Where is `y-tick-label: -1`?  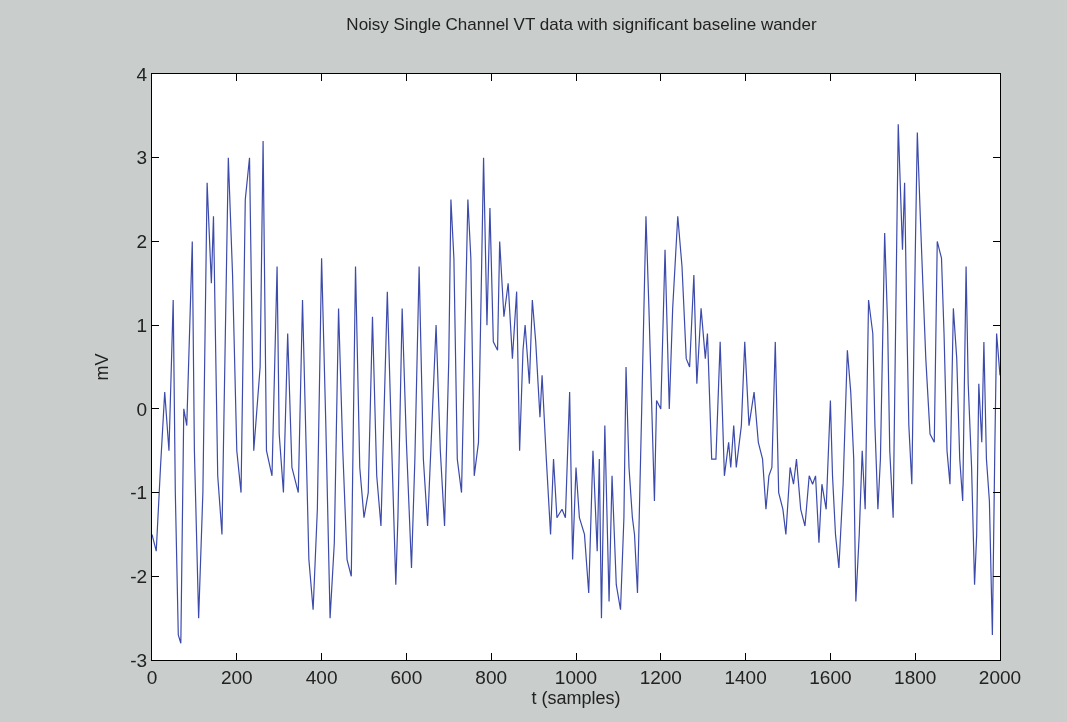 y-tick-label: -1 is located at coordinates (139, 493).